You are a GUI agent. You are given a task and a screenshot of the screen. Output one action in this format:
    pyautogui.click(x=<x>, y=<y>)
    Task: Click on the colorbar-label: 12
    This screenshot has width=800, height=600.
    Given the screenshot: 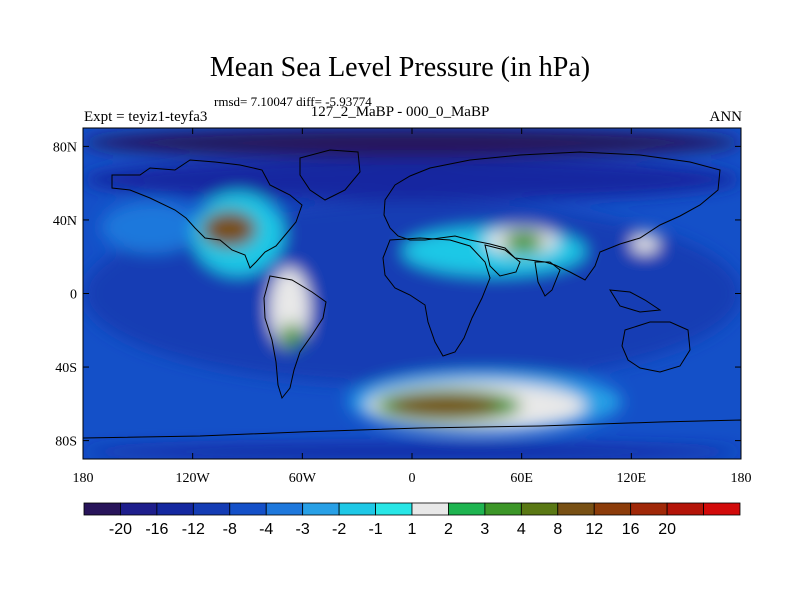 What is the action you would take?
    pyautogui.click(x=594, y=529)
    